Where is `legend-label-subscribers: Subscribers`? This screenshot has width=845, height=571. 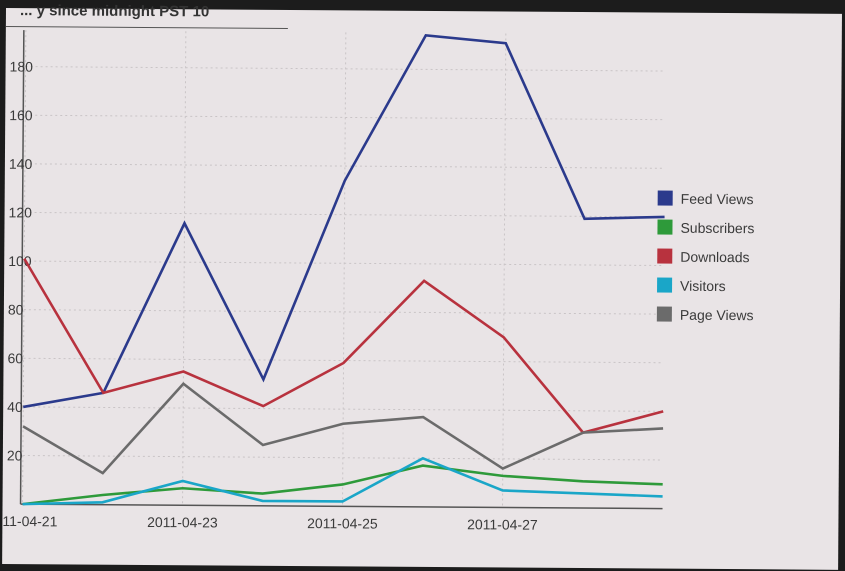 legend-label-subscribers: Subscribers is located at coordinates (717, 228).